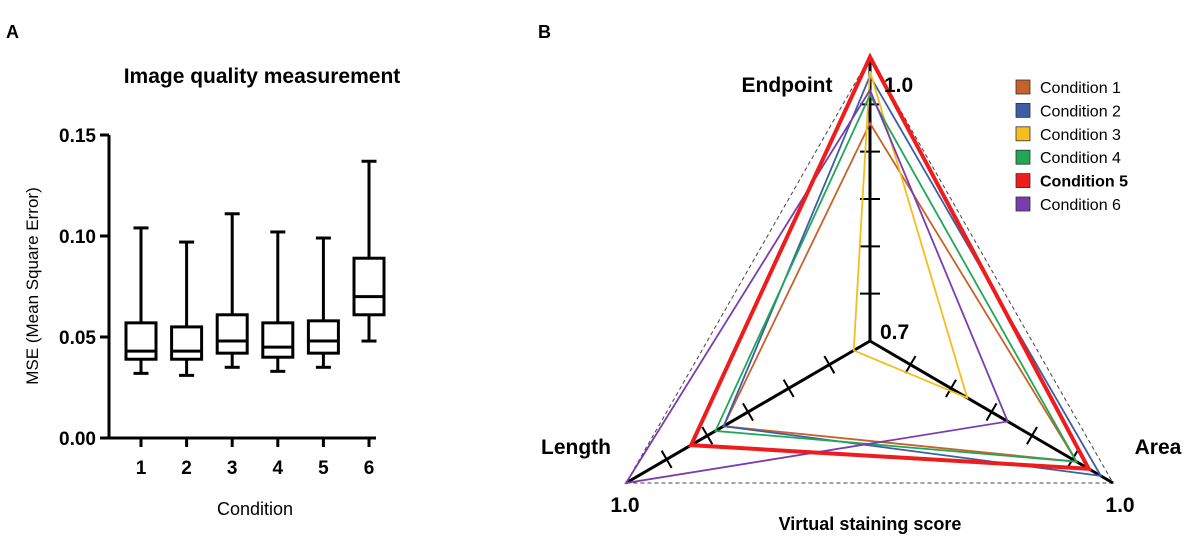 The height and width of the screenshot is (536, 1189). Describe the element at coordinates (255, 458) in the screenshot. I see `boxplot-x-ticks: 1 2 3 4 5 6` at that location.